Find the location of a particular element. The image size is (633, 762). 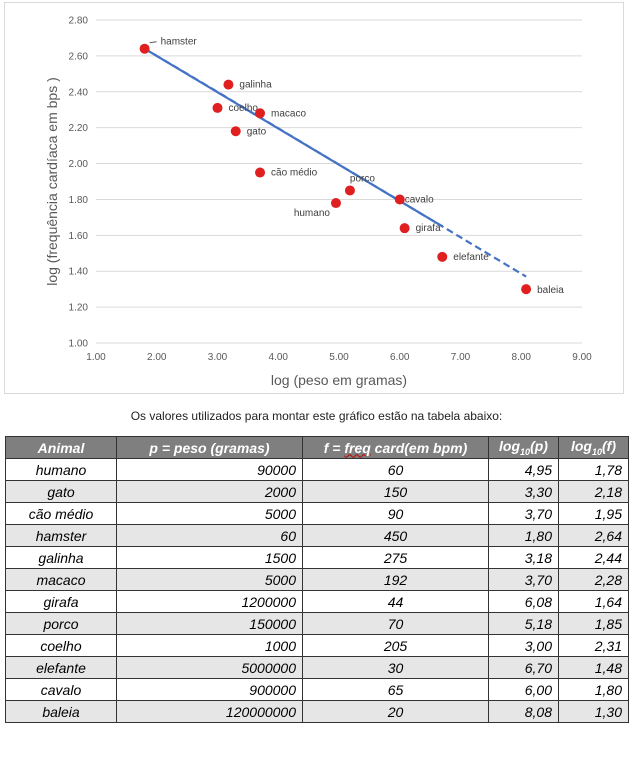

cell-log-p: 1,80 is located at coordinates (523, 535).